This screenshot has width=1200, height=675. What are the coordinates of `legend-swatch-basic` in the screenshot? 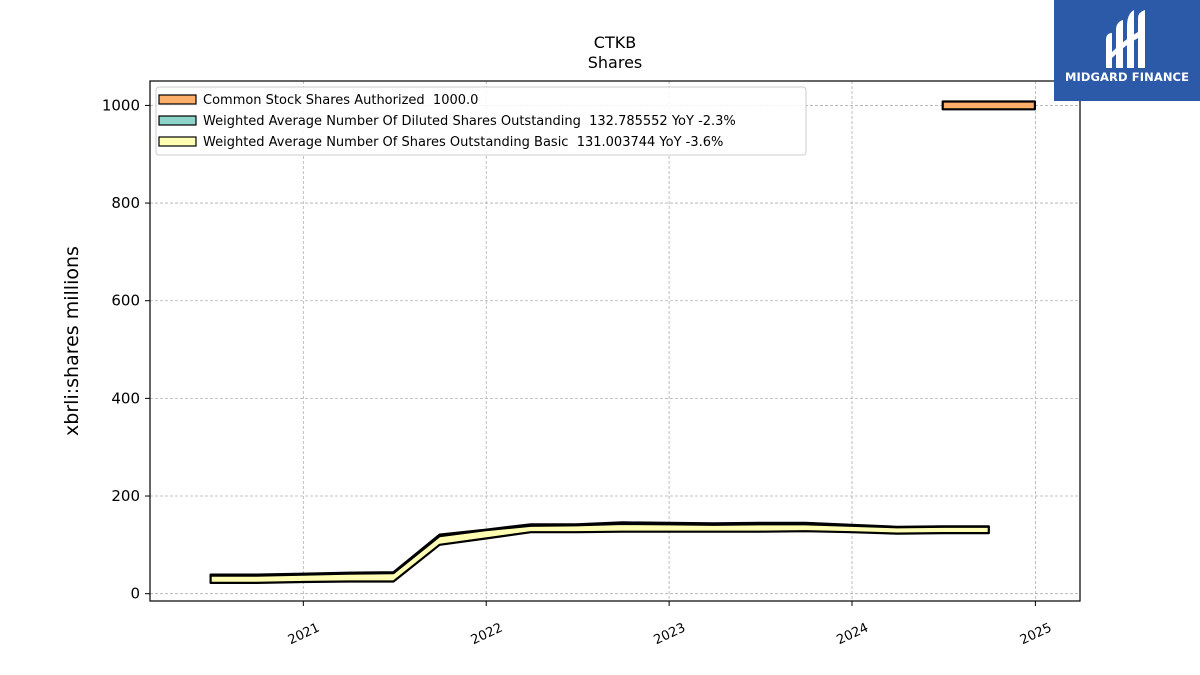 It's located at (177, 141).